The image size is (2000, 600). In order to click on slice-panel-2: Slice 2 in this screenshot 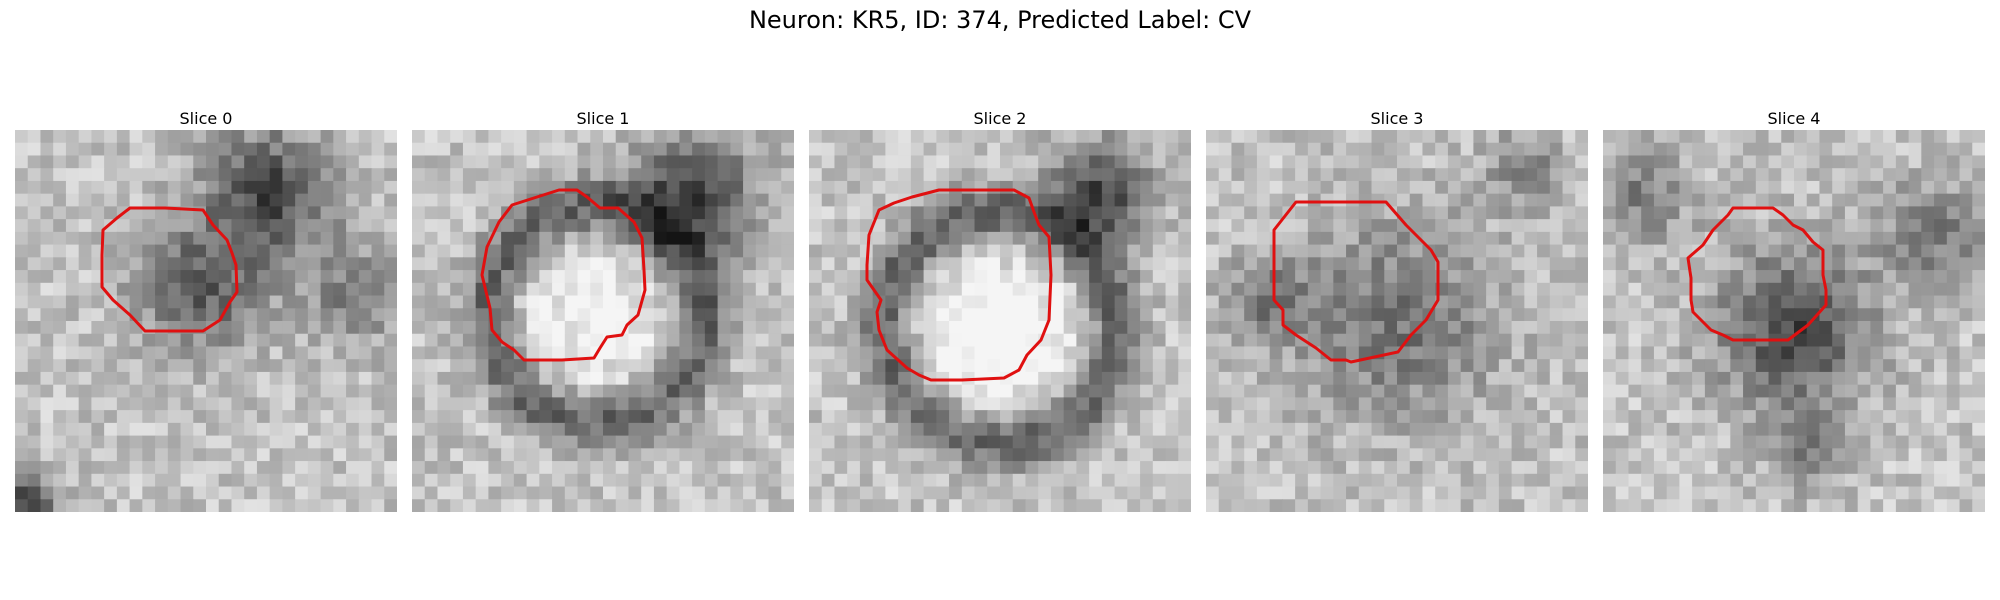, I will do `click(1000, 310)`.